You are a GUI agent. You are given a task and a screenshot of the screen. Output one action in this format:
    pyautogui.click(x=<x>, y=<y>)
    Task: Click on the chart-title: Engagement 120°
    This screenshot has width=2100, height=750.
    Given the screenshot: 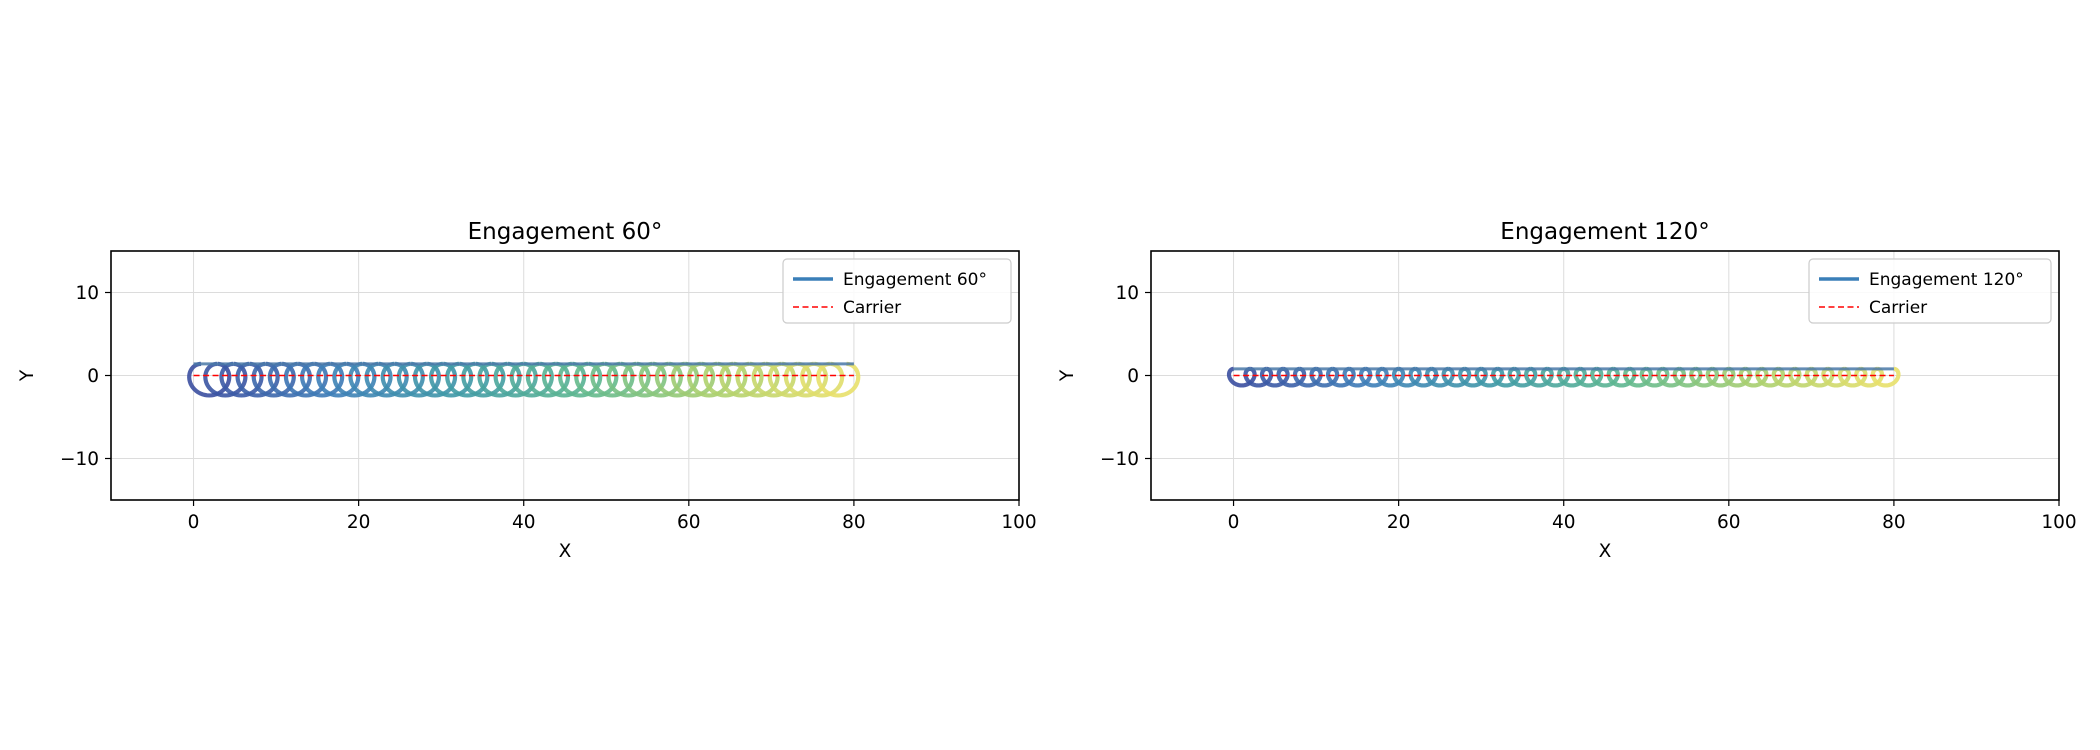 What is the action you would take?
    pyautogui.click(x=1604, y=232)
    